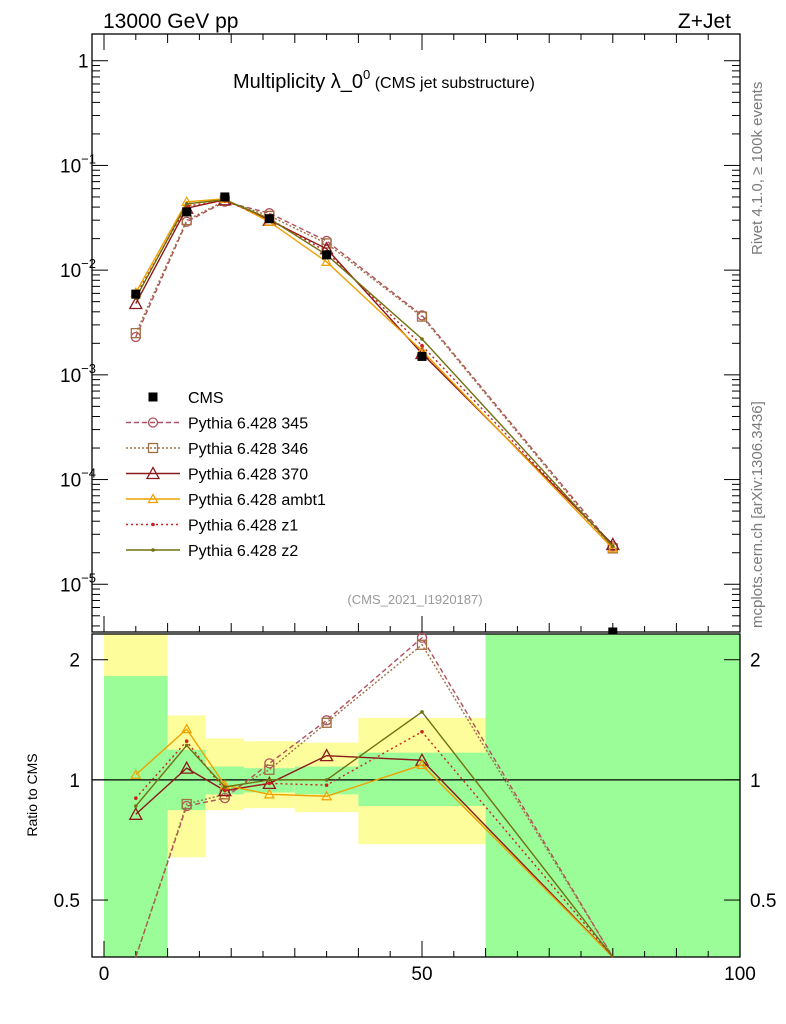 This screenshot has height=1024, width=786. I want to click on y-tick-exp: −1, so click(88, 158).